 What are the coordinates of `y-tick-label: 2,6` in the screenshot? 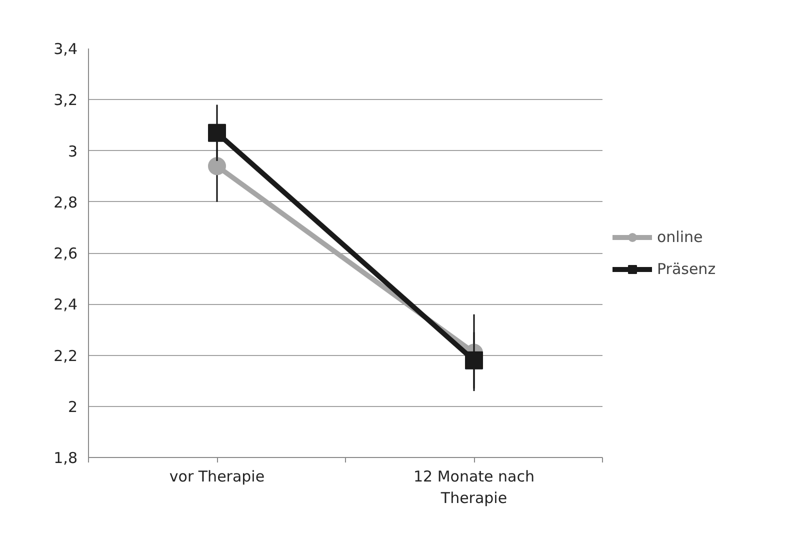 It's located at (66, 253).